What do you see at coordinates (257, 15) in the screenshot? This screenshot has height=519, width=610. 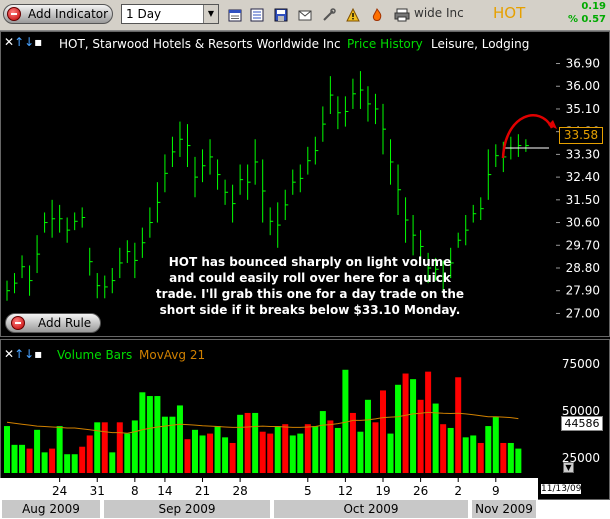 I see `list-icon` at bounding box center [257, 15].